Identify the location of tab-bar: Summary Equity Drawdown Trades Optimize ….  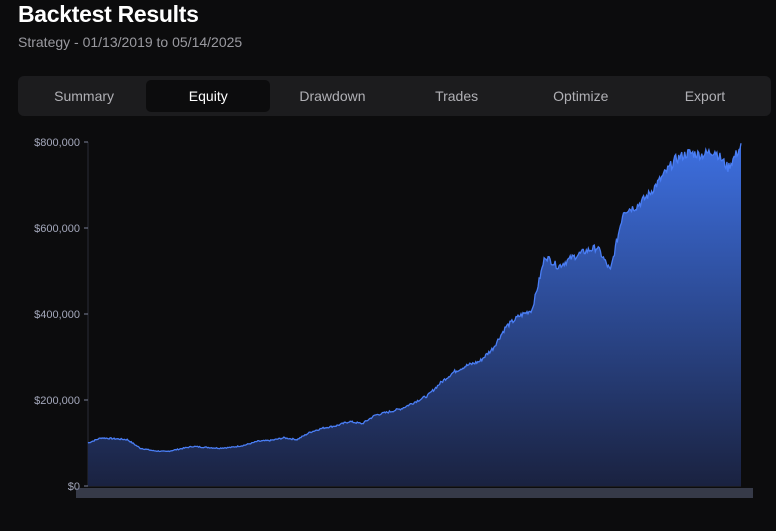
(394, 96).